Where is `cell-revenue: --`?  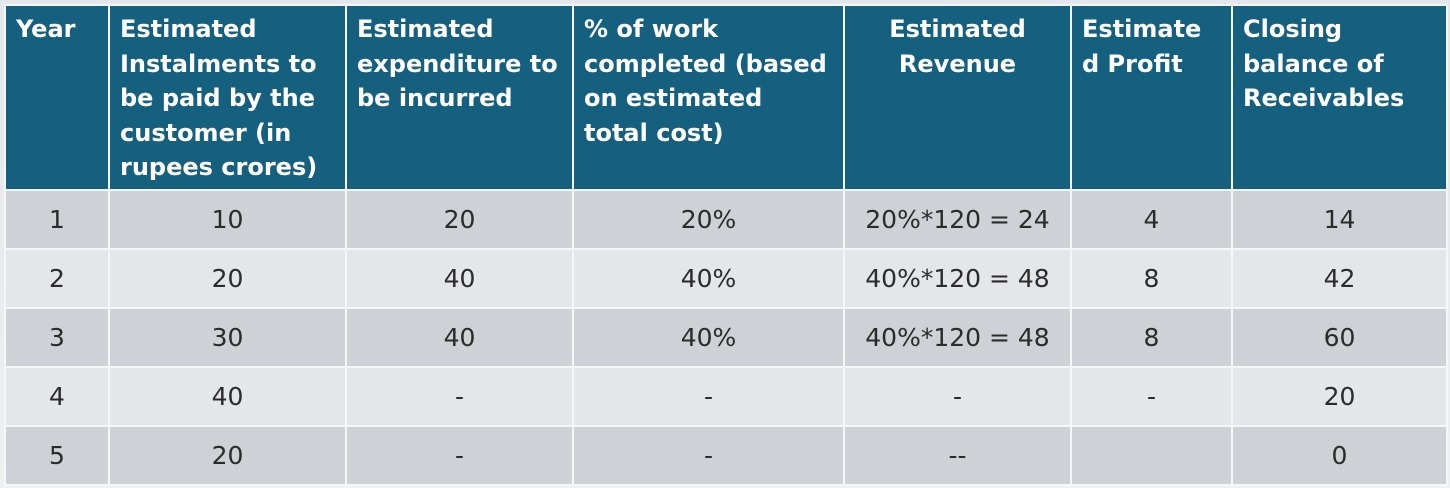
cell-revenue: -- is located at coordinates (957, 455).